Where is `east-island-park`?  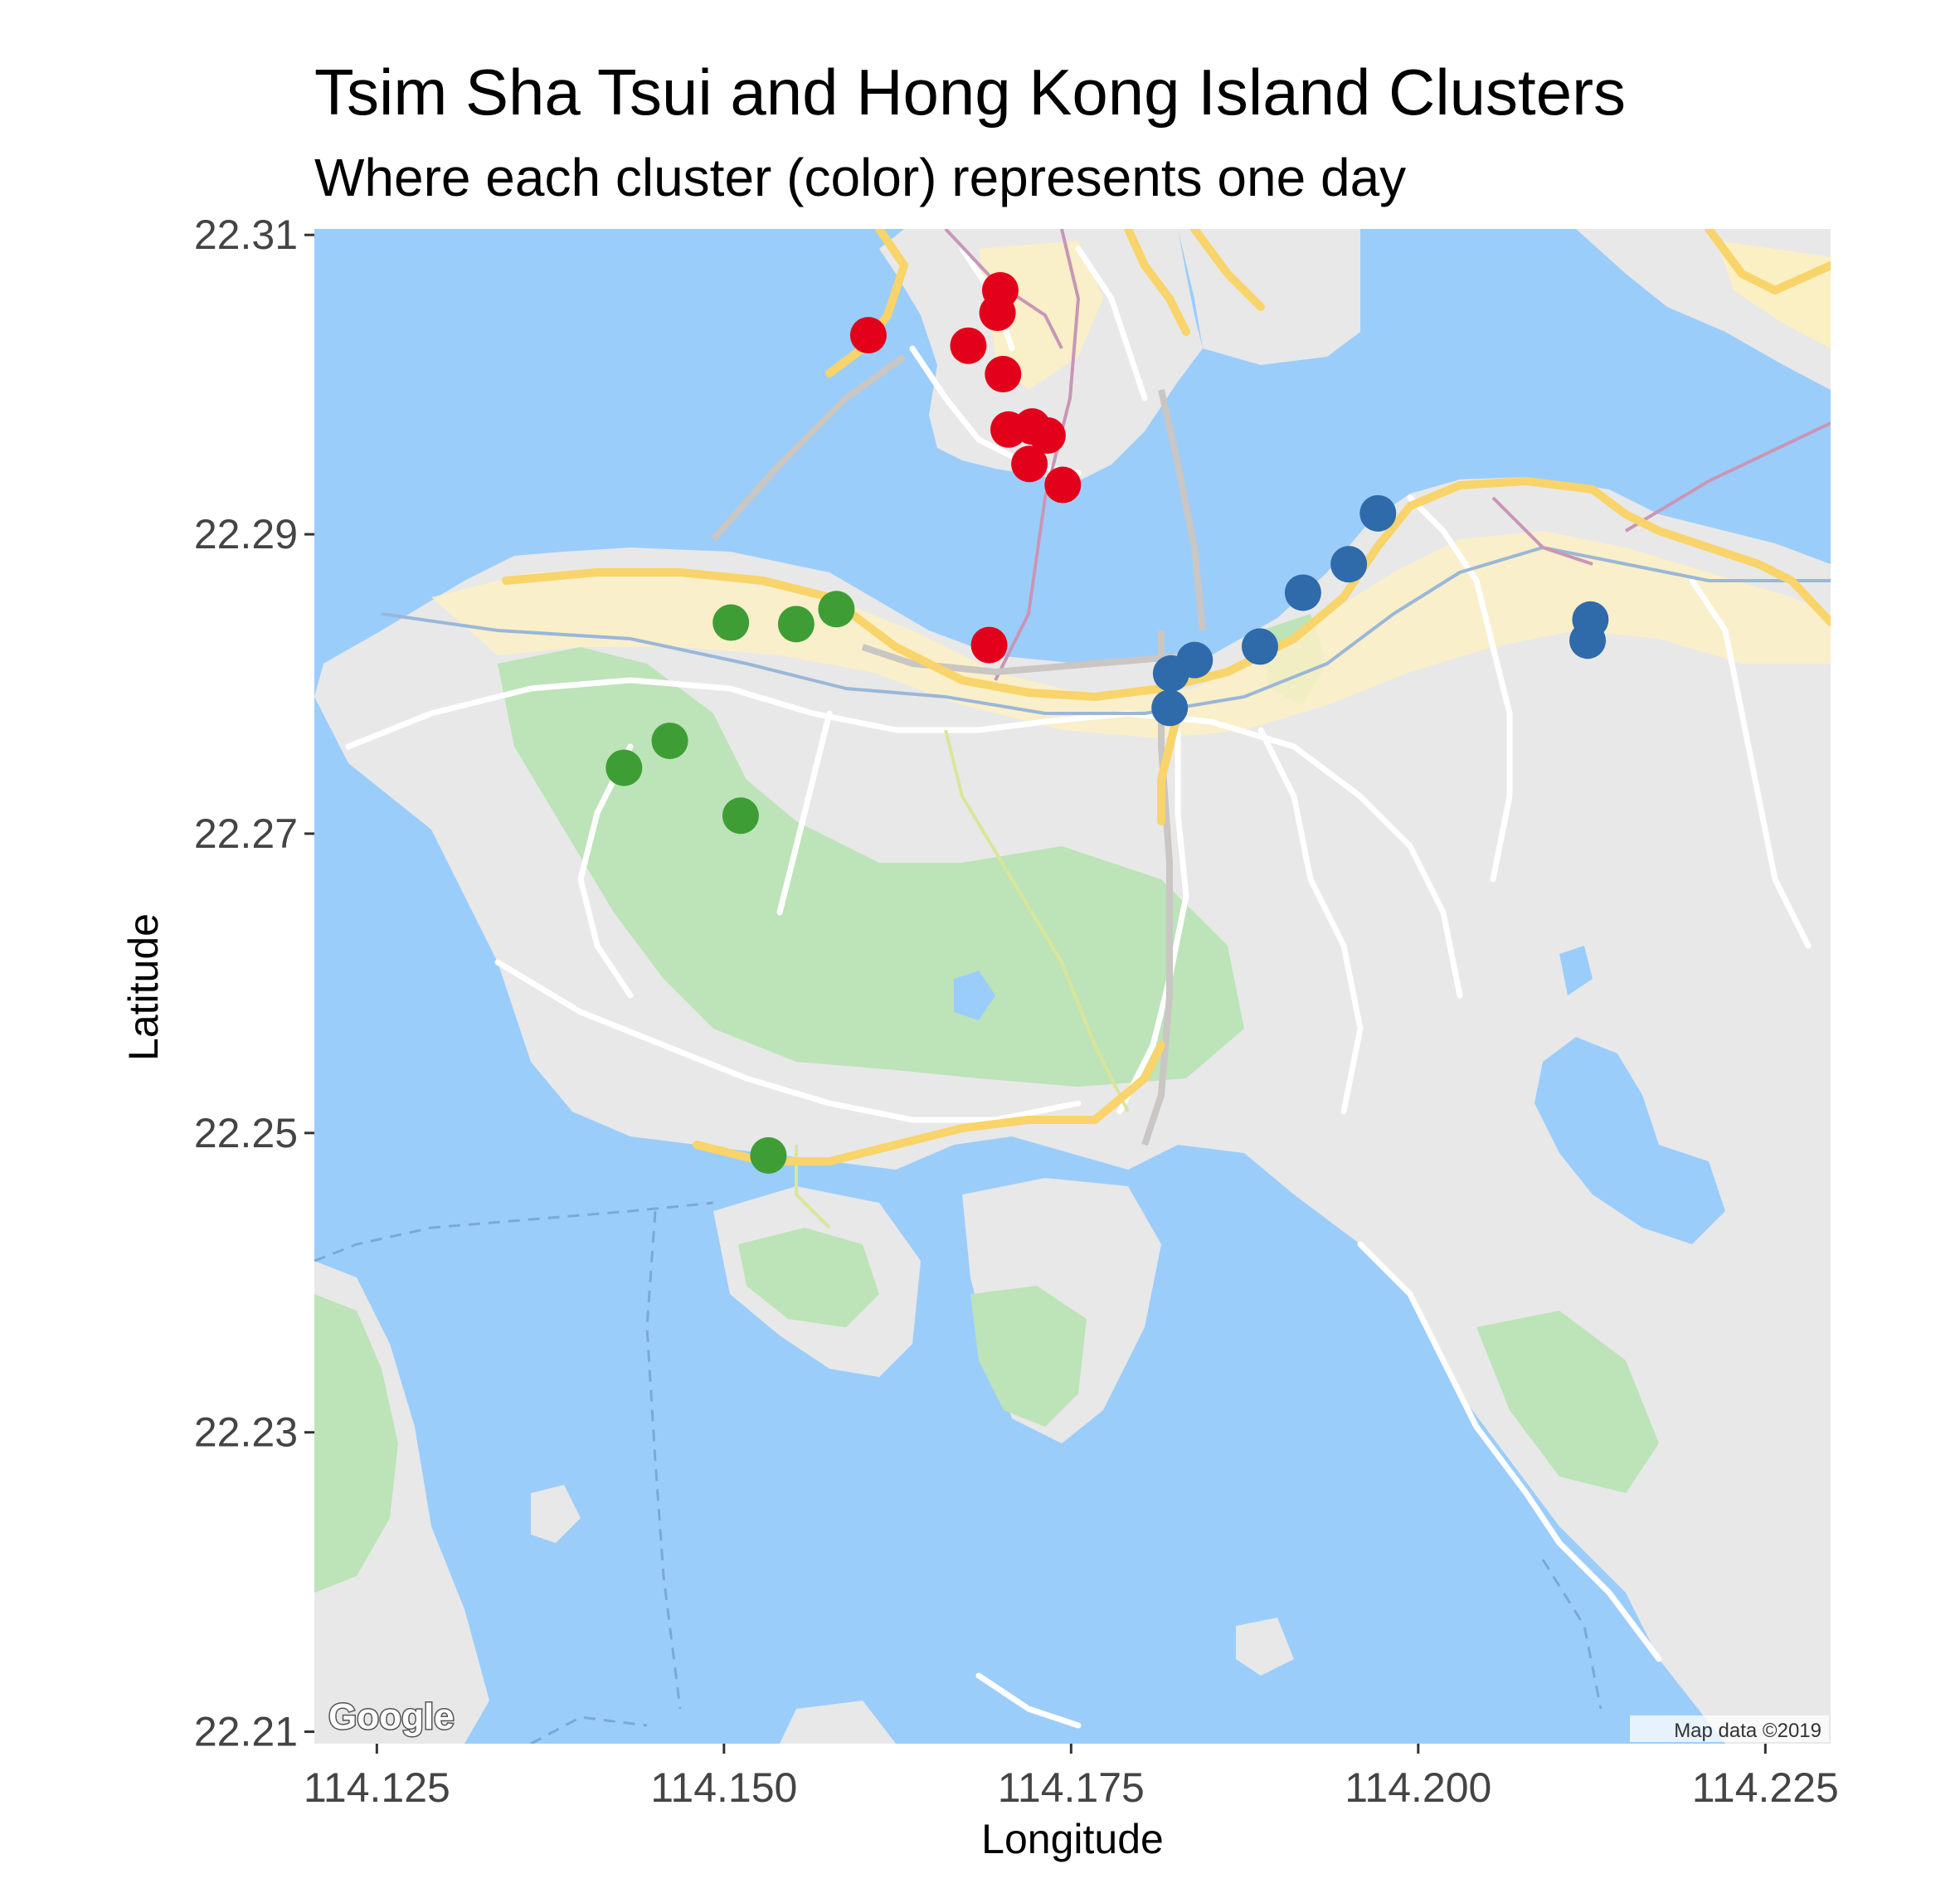 east-island-park is located at coordinates (1567, 1402).